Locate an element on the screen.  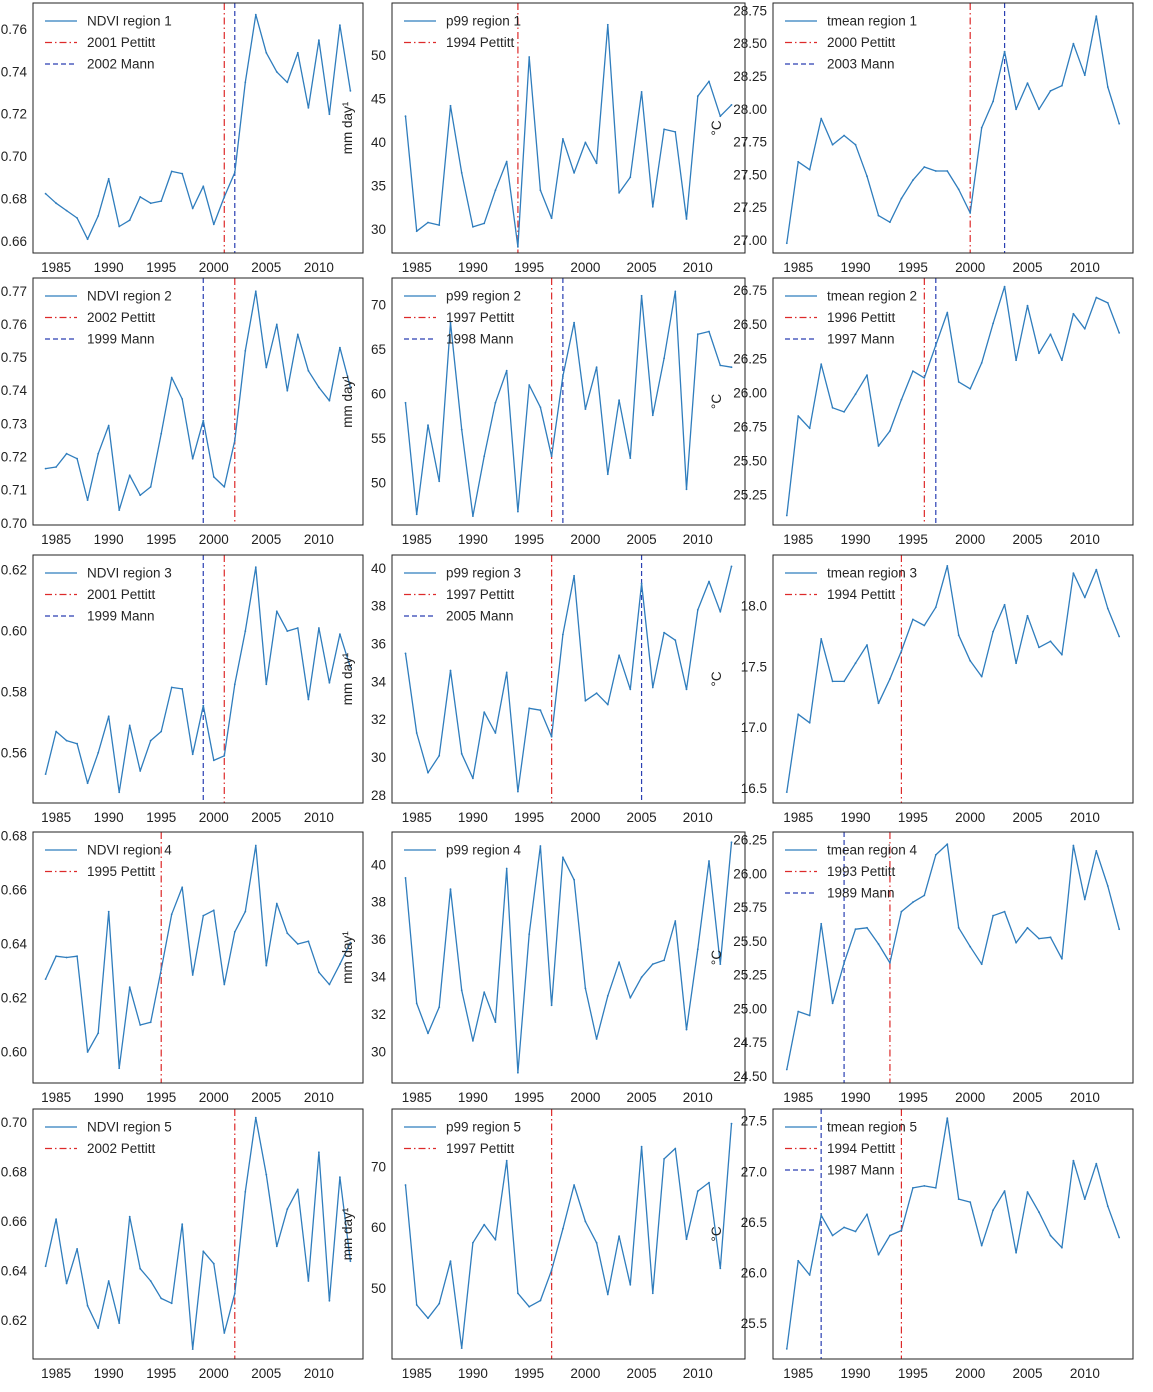
legend-entry-label: 1987 Mann is located at coordinates (861, 1170).